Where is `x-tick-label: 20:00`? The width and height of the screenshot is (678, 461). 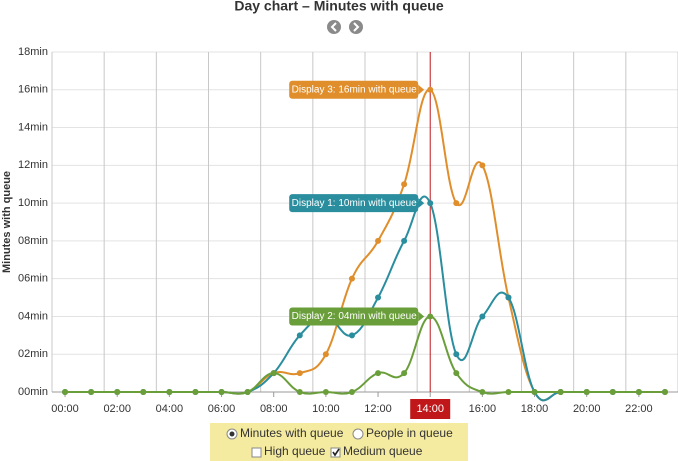 x-tick-label: 20:00 is located at coordinates (587, 409).